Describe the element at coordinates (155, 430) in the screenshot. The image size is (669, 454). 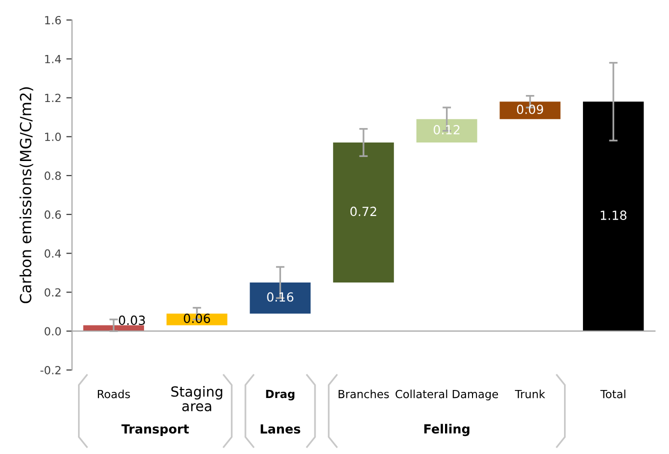
I see `text: Transport` at that location.